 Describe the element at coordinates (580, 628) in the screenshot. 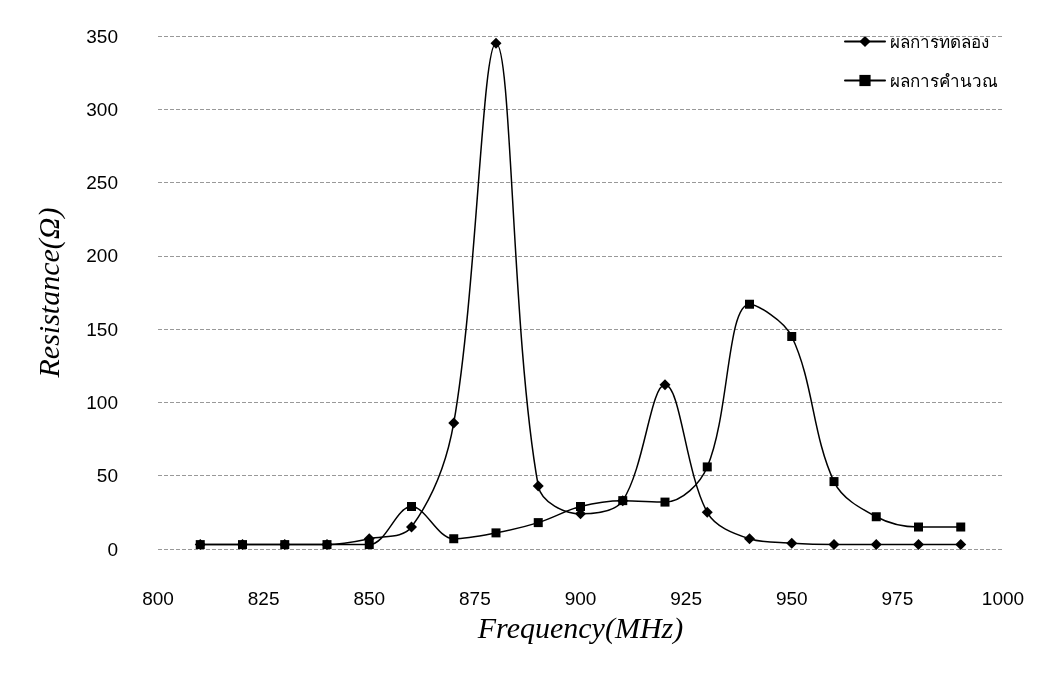

I see `x-axis-title: Frequency(MHz)` at that location.